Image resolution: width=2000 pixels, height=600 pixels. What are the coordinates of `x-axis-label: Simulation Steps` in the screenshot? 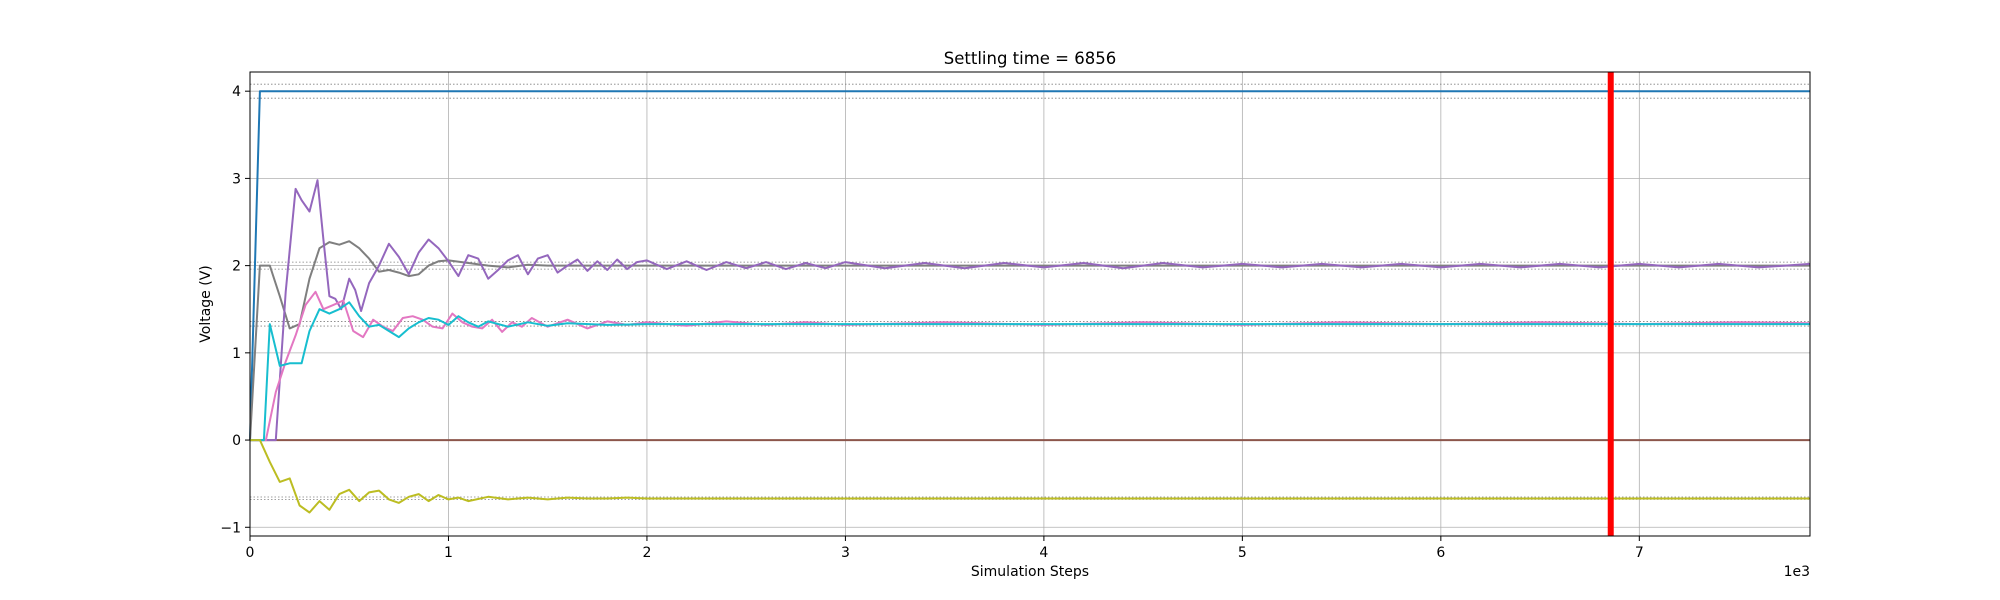 It's located at (1030, 572).